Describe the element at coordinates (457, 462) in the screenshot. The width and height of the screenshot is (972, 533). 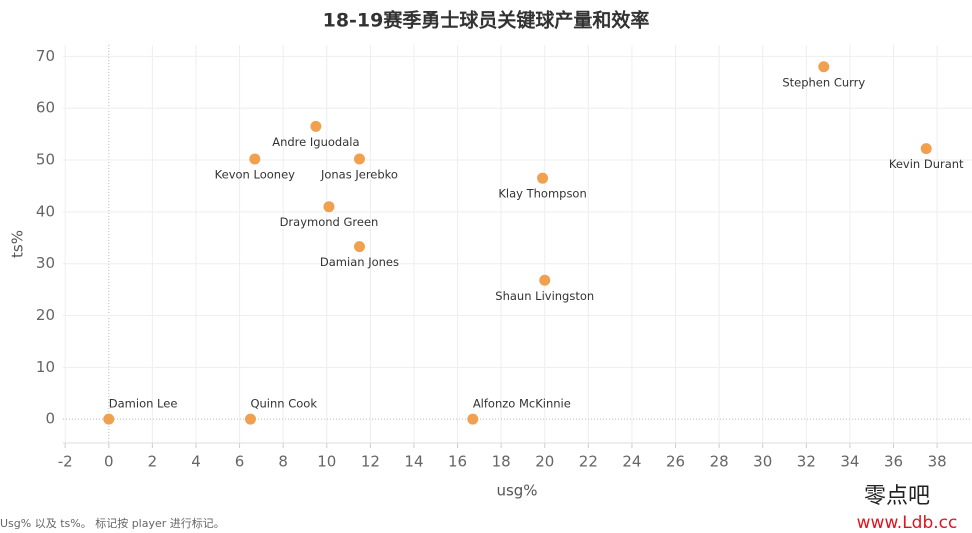
I see `x-tick-label: 16` at that location.